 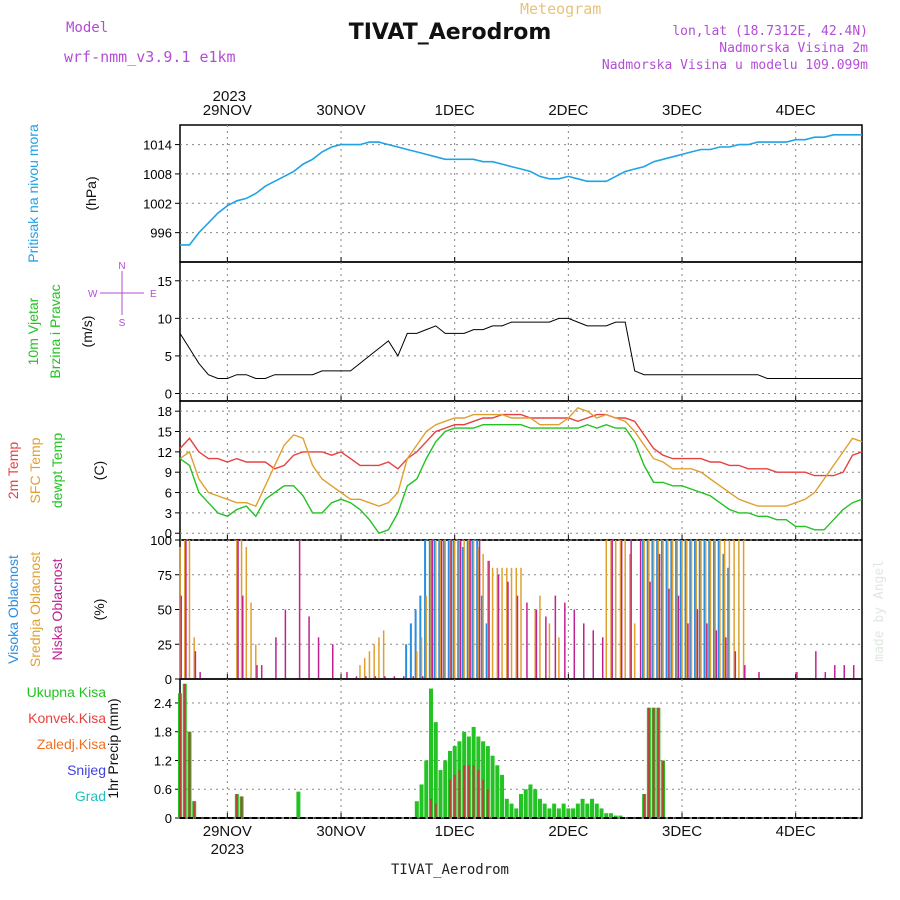 What do you see at coordinates (113, 748) in the screenshot?
I see `precip-ylabel: 1hr Precip (mm)` at bounding box center [113, 748].